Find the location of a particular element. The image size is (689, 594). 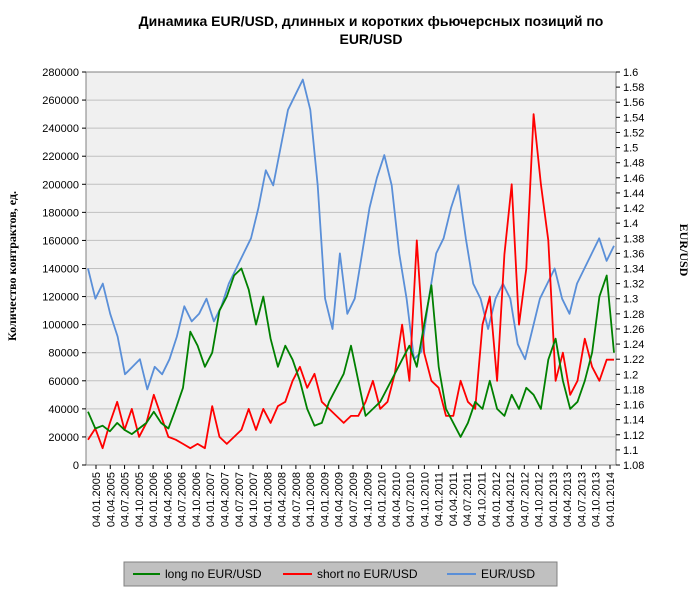

right-tick-label: 1.32 is located at coordinates (633, 285).